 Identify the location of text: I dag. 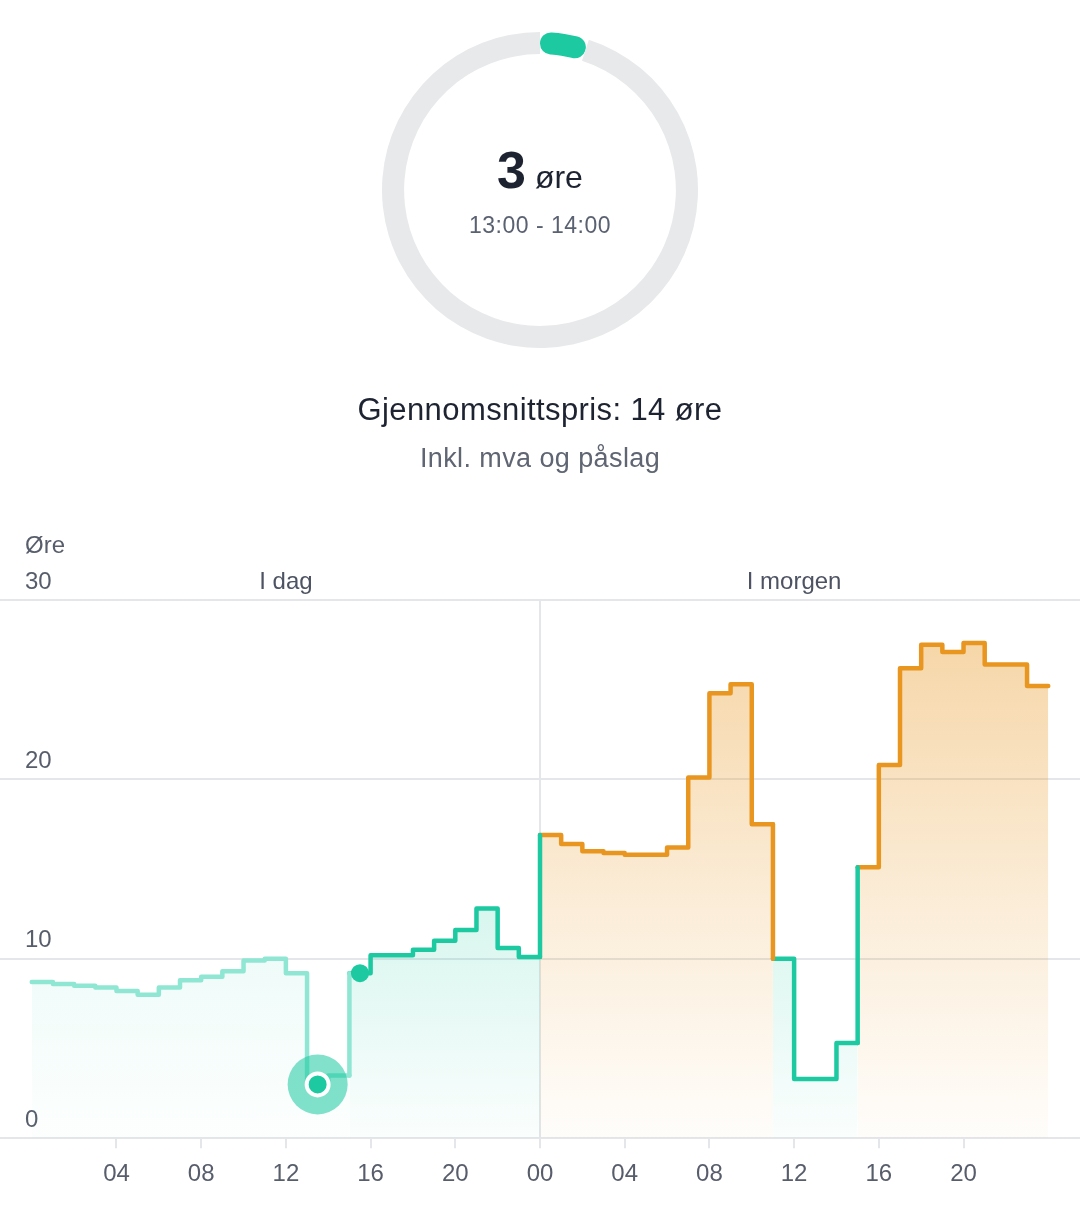
(286, 580).